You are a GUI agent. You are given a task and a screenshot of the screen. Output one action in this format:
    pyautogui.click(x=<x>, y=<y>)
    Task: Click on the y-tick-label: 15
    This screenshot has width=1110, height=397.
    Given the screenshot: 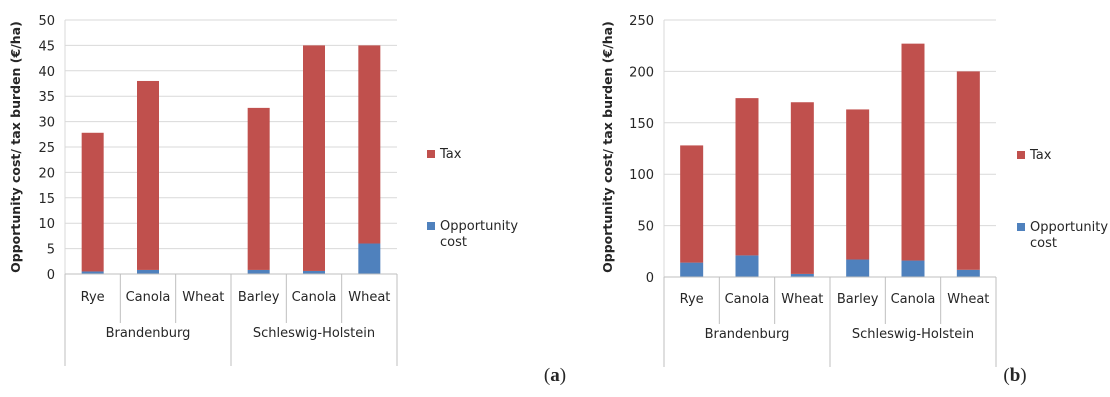 What is the action you would take?
    pyautogui.click(x=46, y=199)
    